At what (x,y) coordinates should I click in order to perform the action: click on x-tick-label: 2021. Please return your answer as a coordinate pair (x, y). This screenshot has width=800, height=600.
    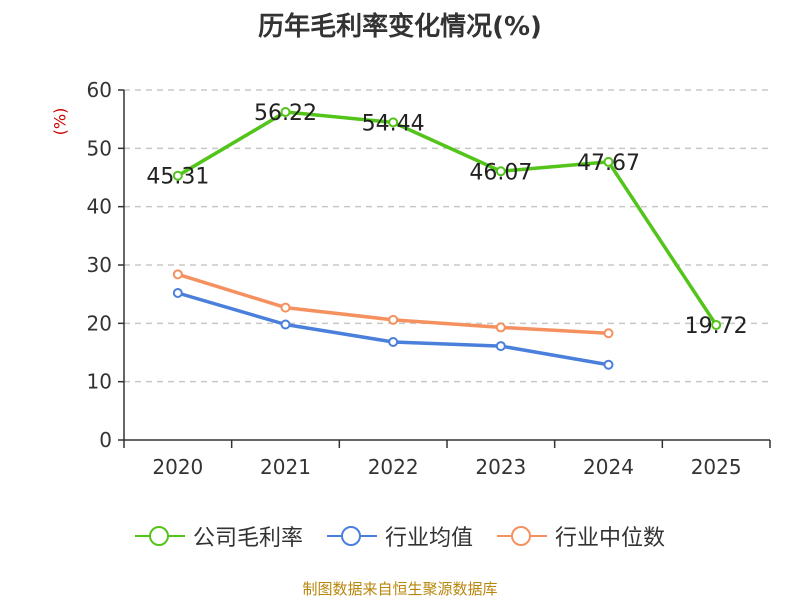
    Looking at the image, I should click on (285, 467).